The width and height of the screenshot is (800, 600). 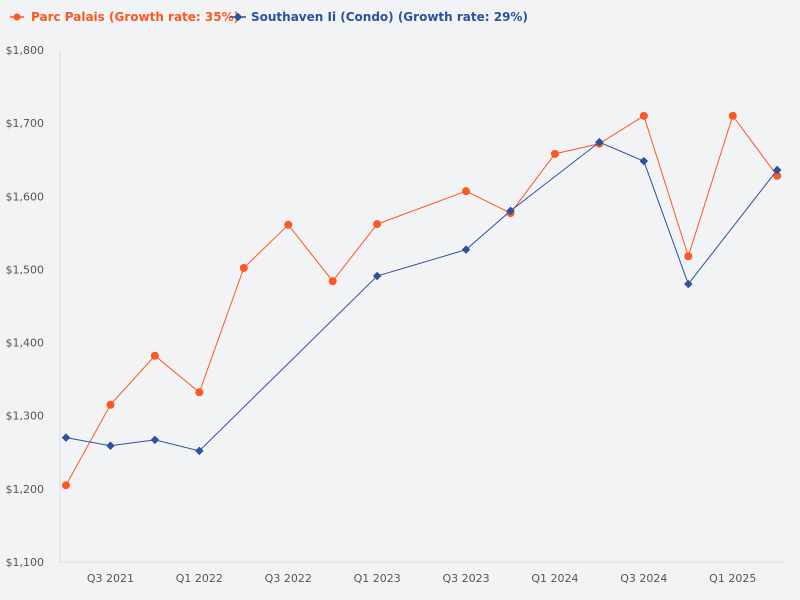 What do you see at coordinates (25, 562) in the screenshot?
I see `y-tick-label: $1,100` at bounding box center [25, 562].